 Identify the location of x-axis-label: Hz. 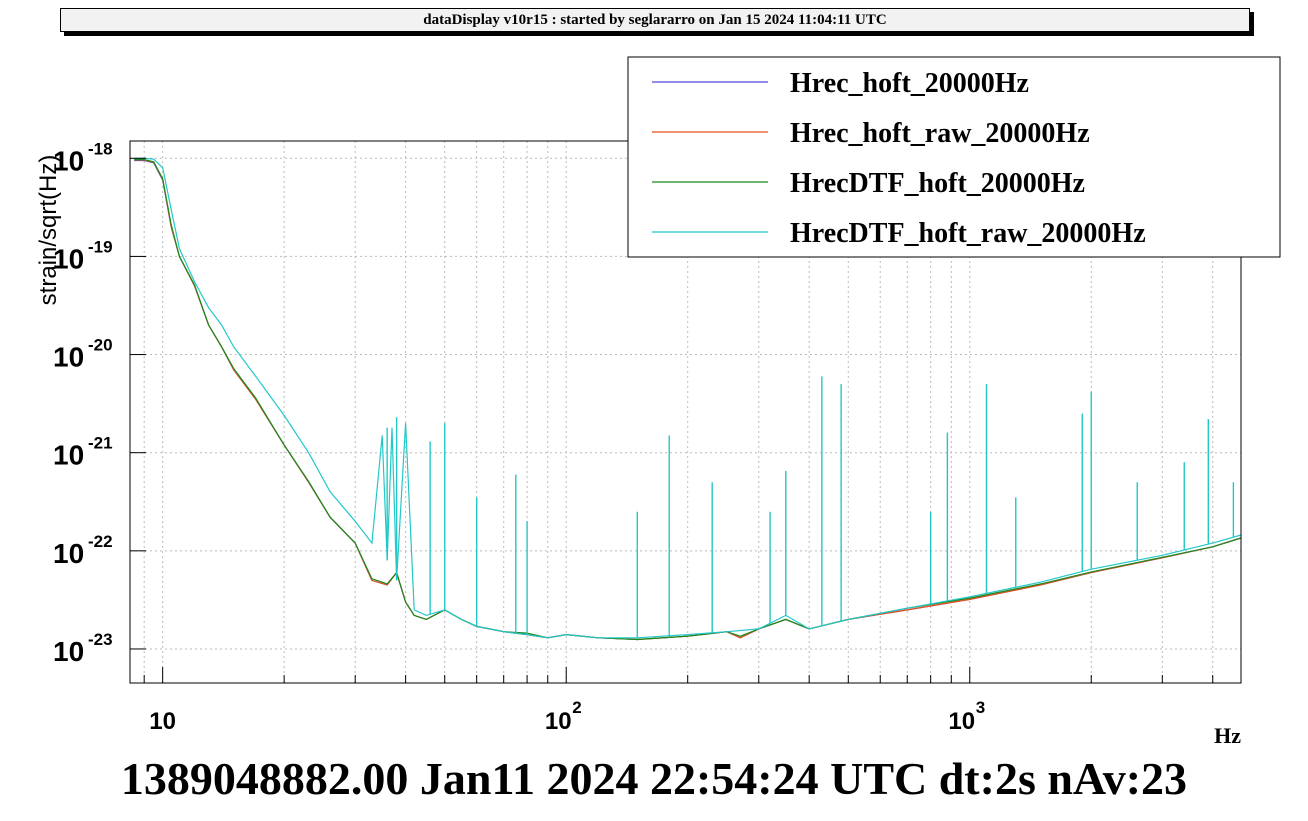
(1227, 735).